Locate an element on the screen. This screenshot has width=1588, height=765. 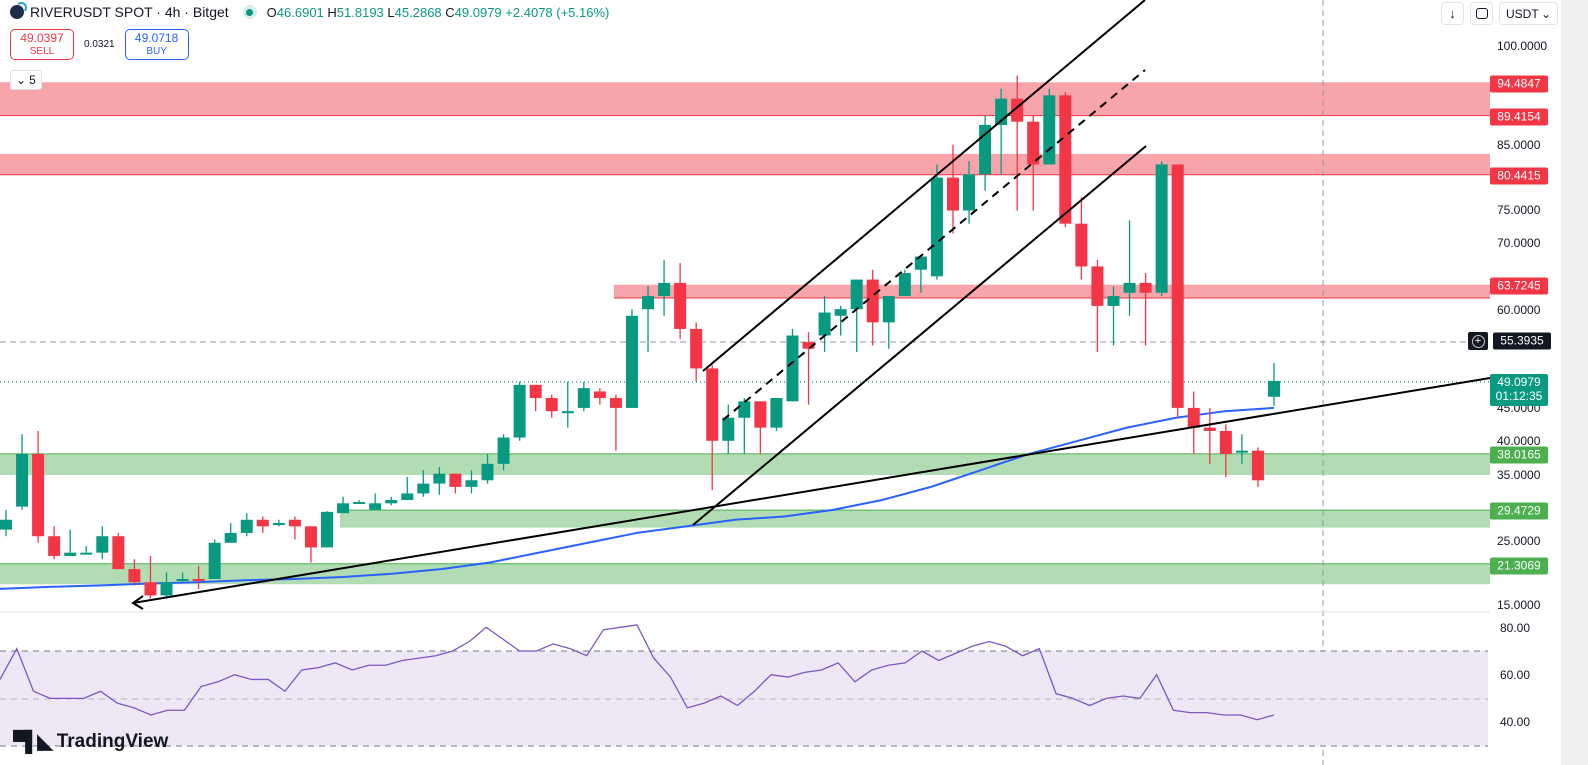
tradingview-logo: ▀▌◣ TradingView is located at coordinates (91, 742).